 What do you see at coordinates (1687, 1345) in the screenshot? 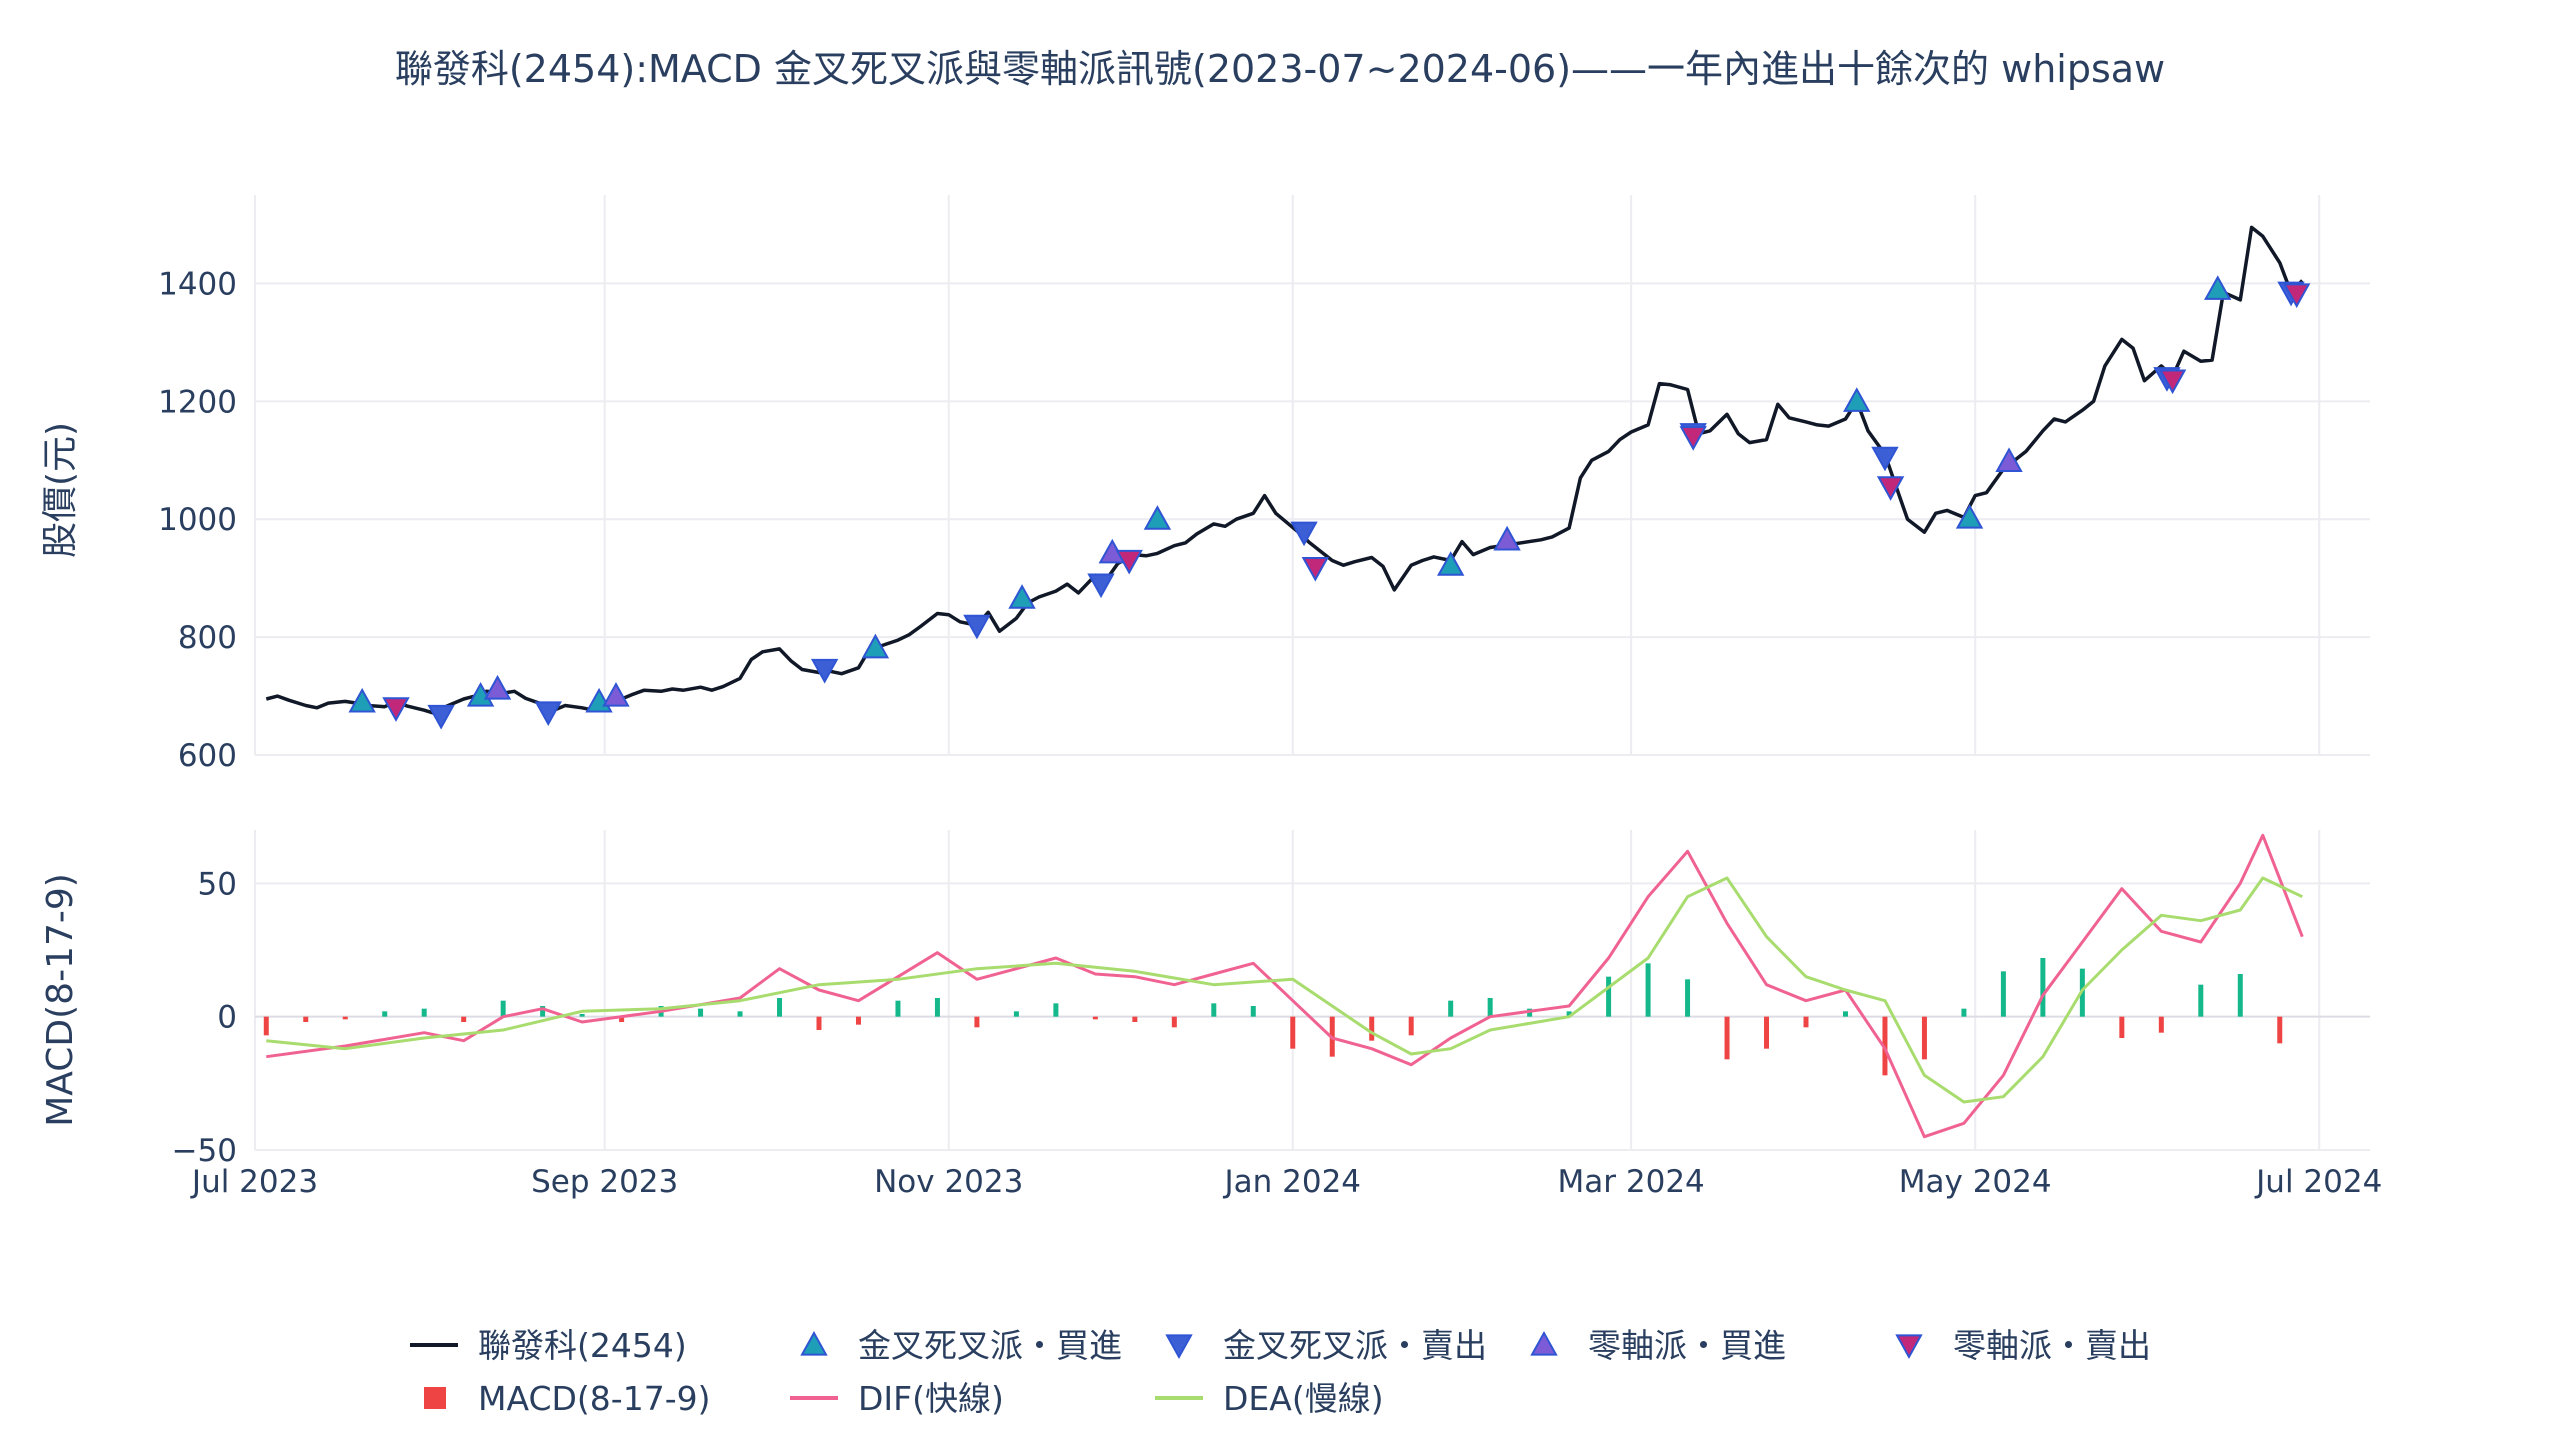
I see `legend-label: 零軸派・買進` at bounding box center [1687, 1345].